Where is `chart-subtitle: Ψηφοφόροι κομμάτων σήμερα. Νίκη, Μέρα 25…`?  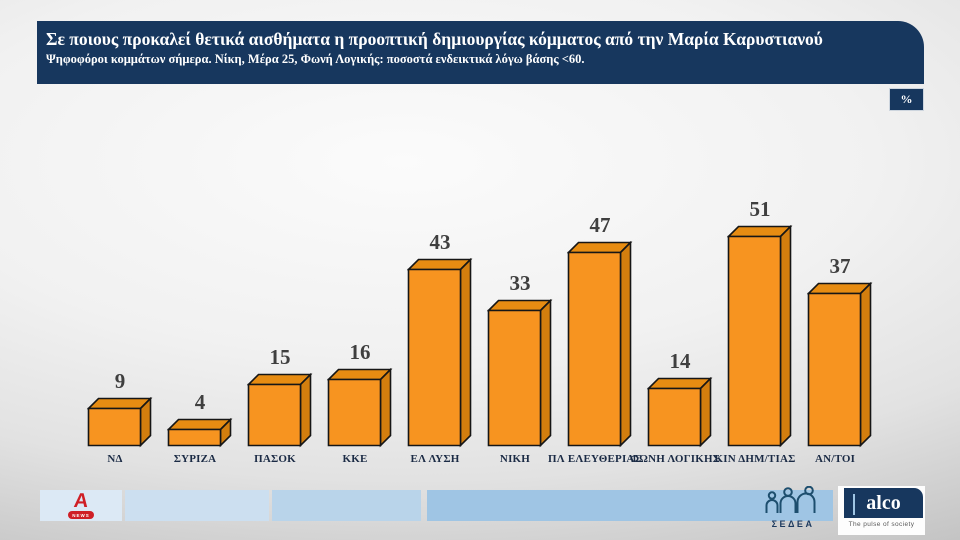
chart-subtitle: Ψηφοφόροι κομμάτων σήμερα. Νίκη, Μέρα 25… is located at coordinates (315, 59).